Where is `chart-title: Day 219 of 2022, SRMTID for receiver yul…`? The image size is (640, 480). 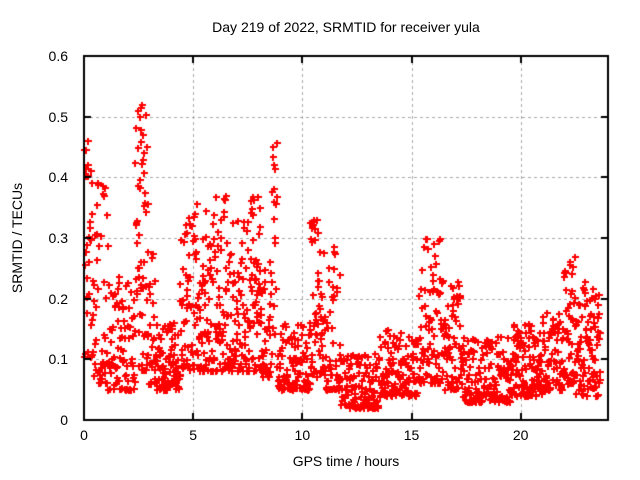 chart-title: Day 219 of 2022, SRMTID for receiver yul… is located at coordinates (346, 27).